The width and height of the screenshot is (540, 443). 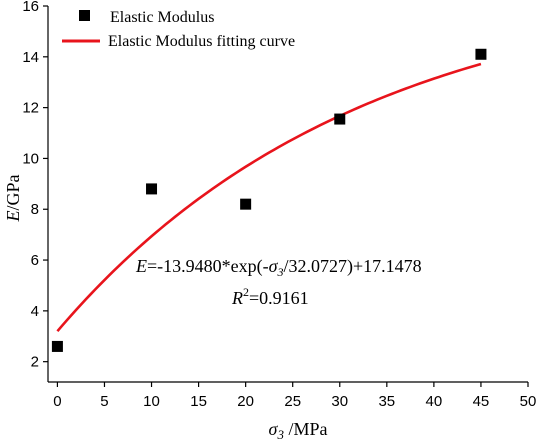 I want to click on y-axis-unit: /GPa, so click(x=13, y=192).